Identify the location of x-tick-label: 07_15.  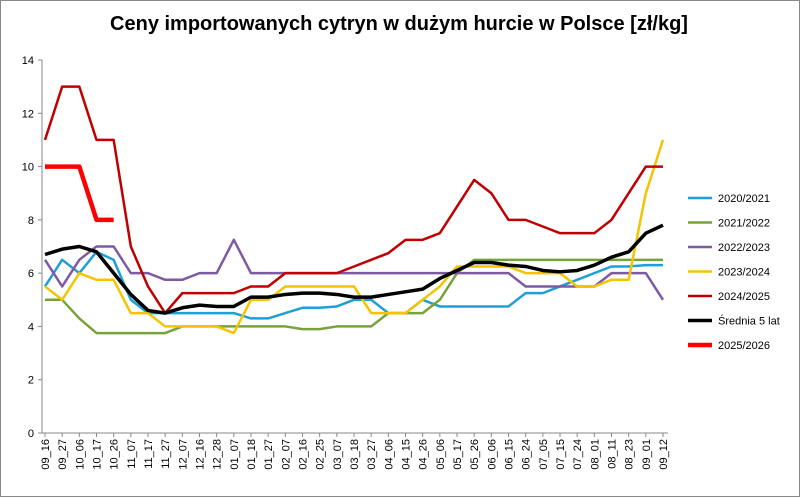
(561, 454).